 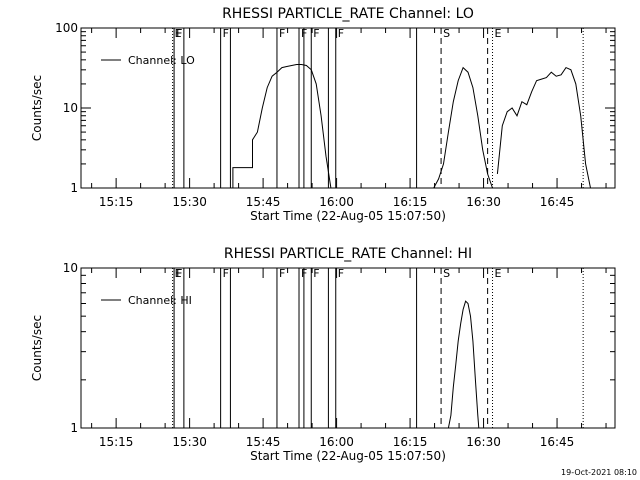 I want to click on chart-title: RHESSI PARTICLE_RATE Channel: LO, so click(x=348, y=14).